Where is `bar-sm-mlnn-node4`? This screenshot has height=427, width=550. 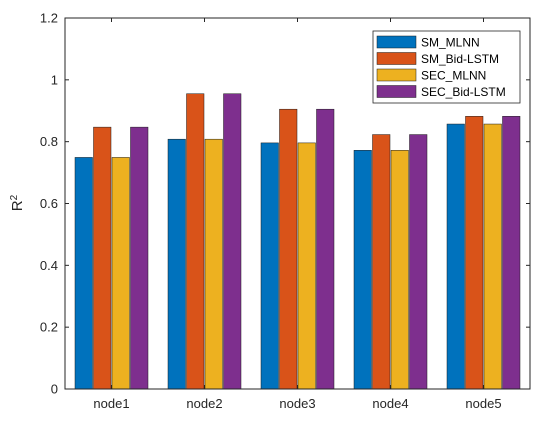 bar-sm-mlnn-node4 is located at coordinates (362, 270).